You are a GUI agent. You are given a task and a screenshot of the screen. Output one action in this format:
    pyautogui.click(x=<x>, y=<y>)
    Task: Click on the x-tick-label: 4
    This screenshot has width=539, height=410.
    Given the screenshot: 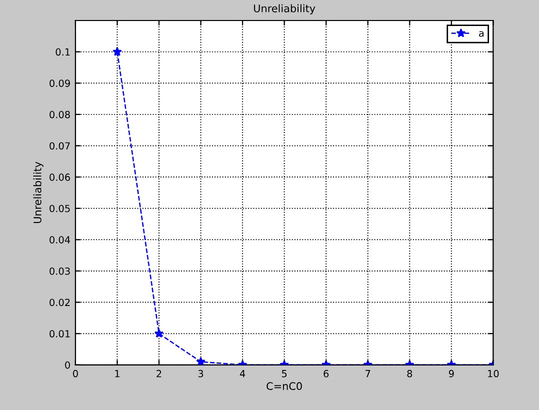 What is the action you would take?
    pyautogui.click(x=243, y=374)
    